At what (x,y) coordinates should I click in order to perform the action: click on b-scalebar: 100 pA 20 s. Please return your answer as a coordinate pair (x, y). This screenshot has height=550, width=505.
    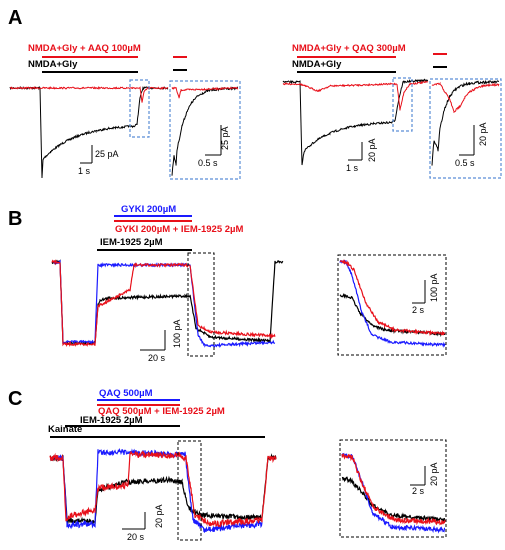
    Looking at the image, I should click on (161, 341).